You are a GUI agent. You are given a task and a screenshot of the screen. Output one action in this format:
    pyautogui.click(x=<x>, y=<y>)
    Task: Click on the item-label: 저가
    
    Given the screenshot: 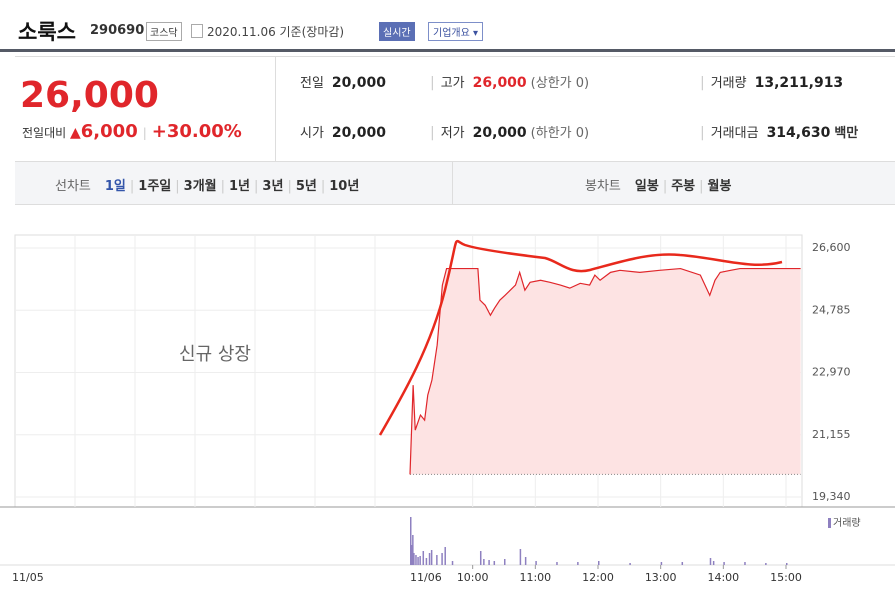 What is the action you would take?
    pyautogui.click(x=452, y=133)
    